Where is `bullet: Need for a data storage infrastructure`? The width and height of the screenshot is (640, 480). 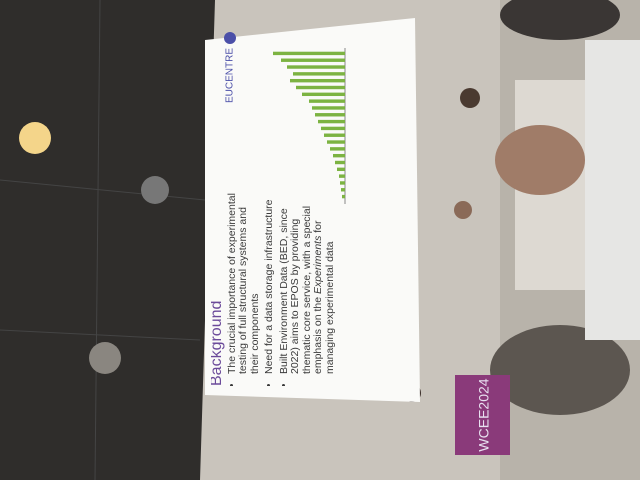
bullet: Need for a data storage infrastructure is located at coordinates (269, 280).